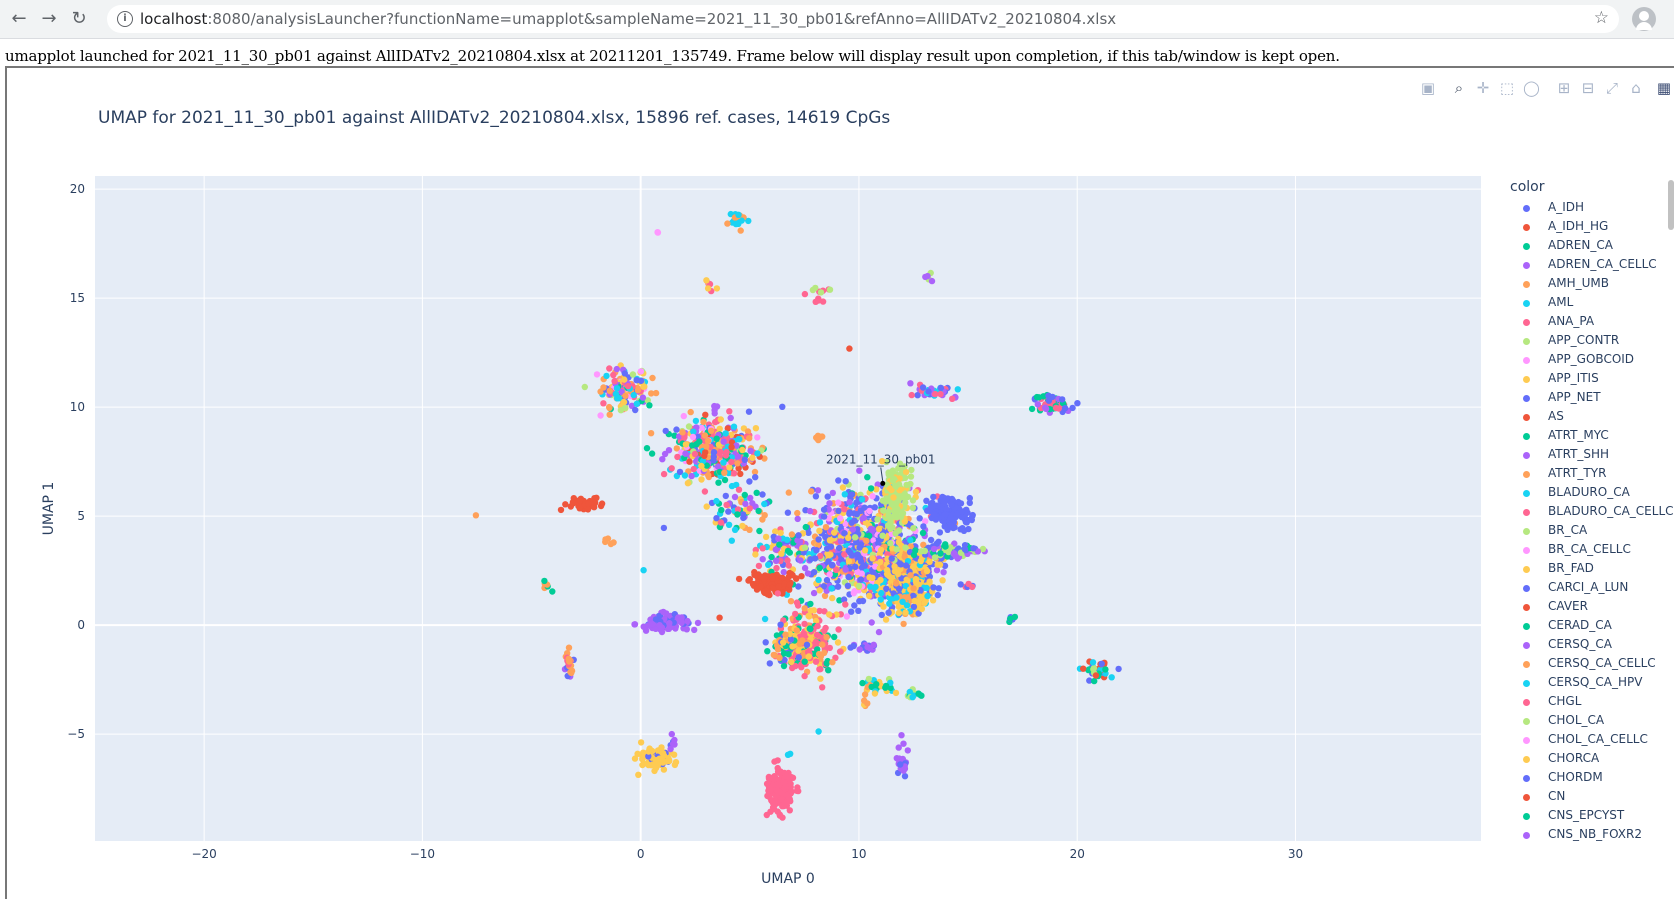  Describe the element at coordinates (79, 18) in the screenshot. I see `reload-icon: ↻` at that location.